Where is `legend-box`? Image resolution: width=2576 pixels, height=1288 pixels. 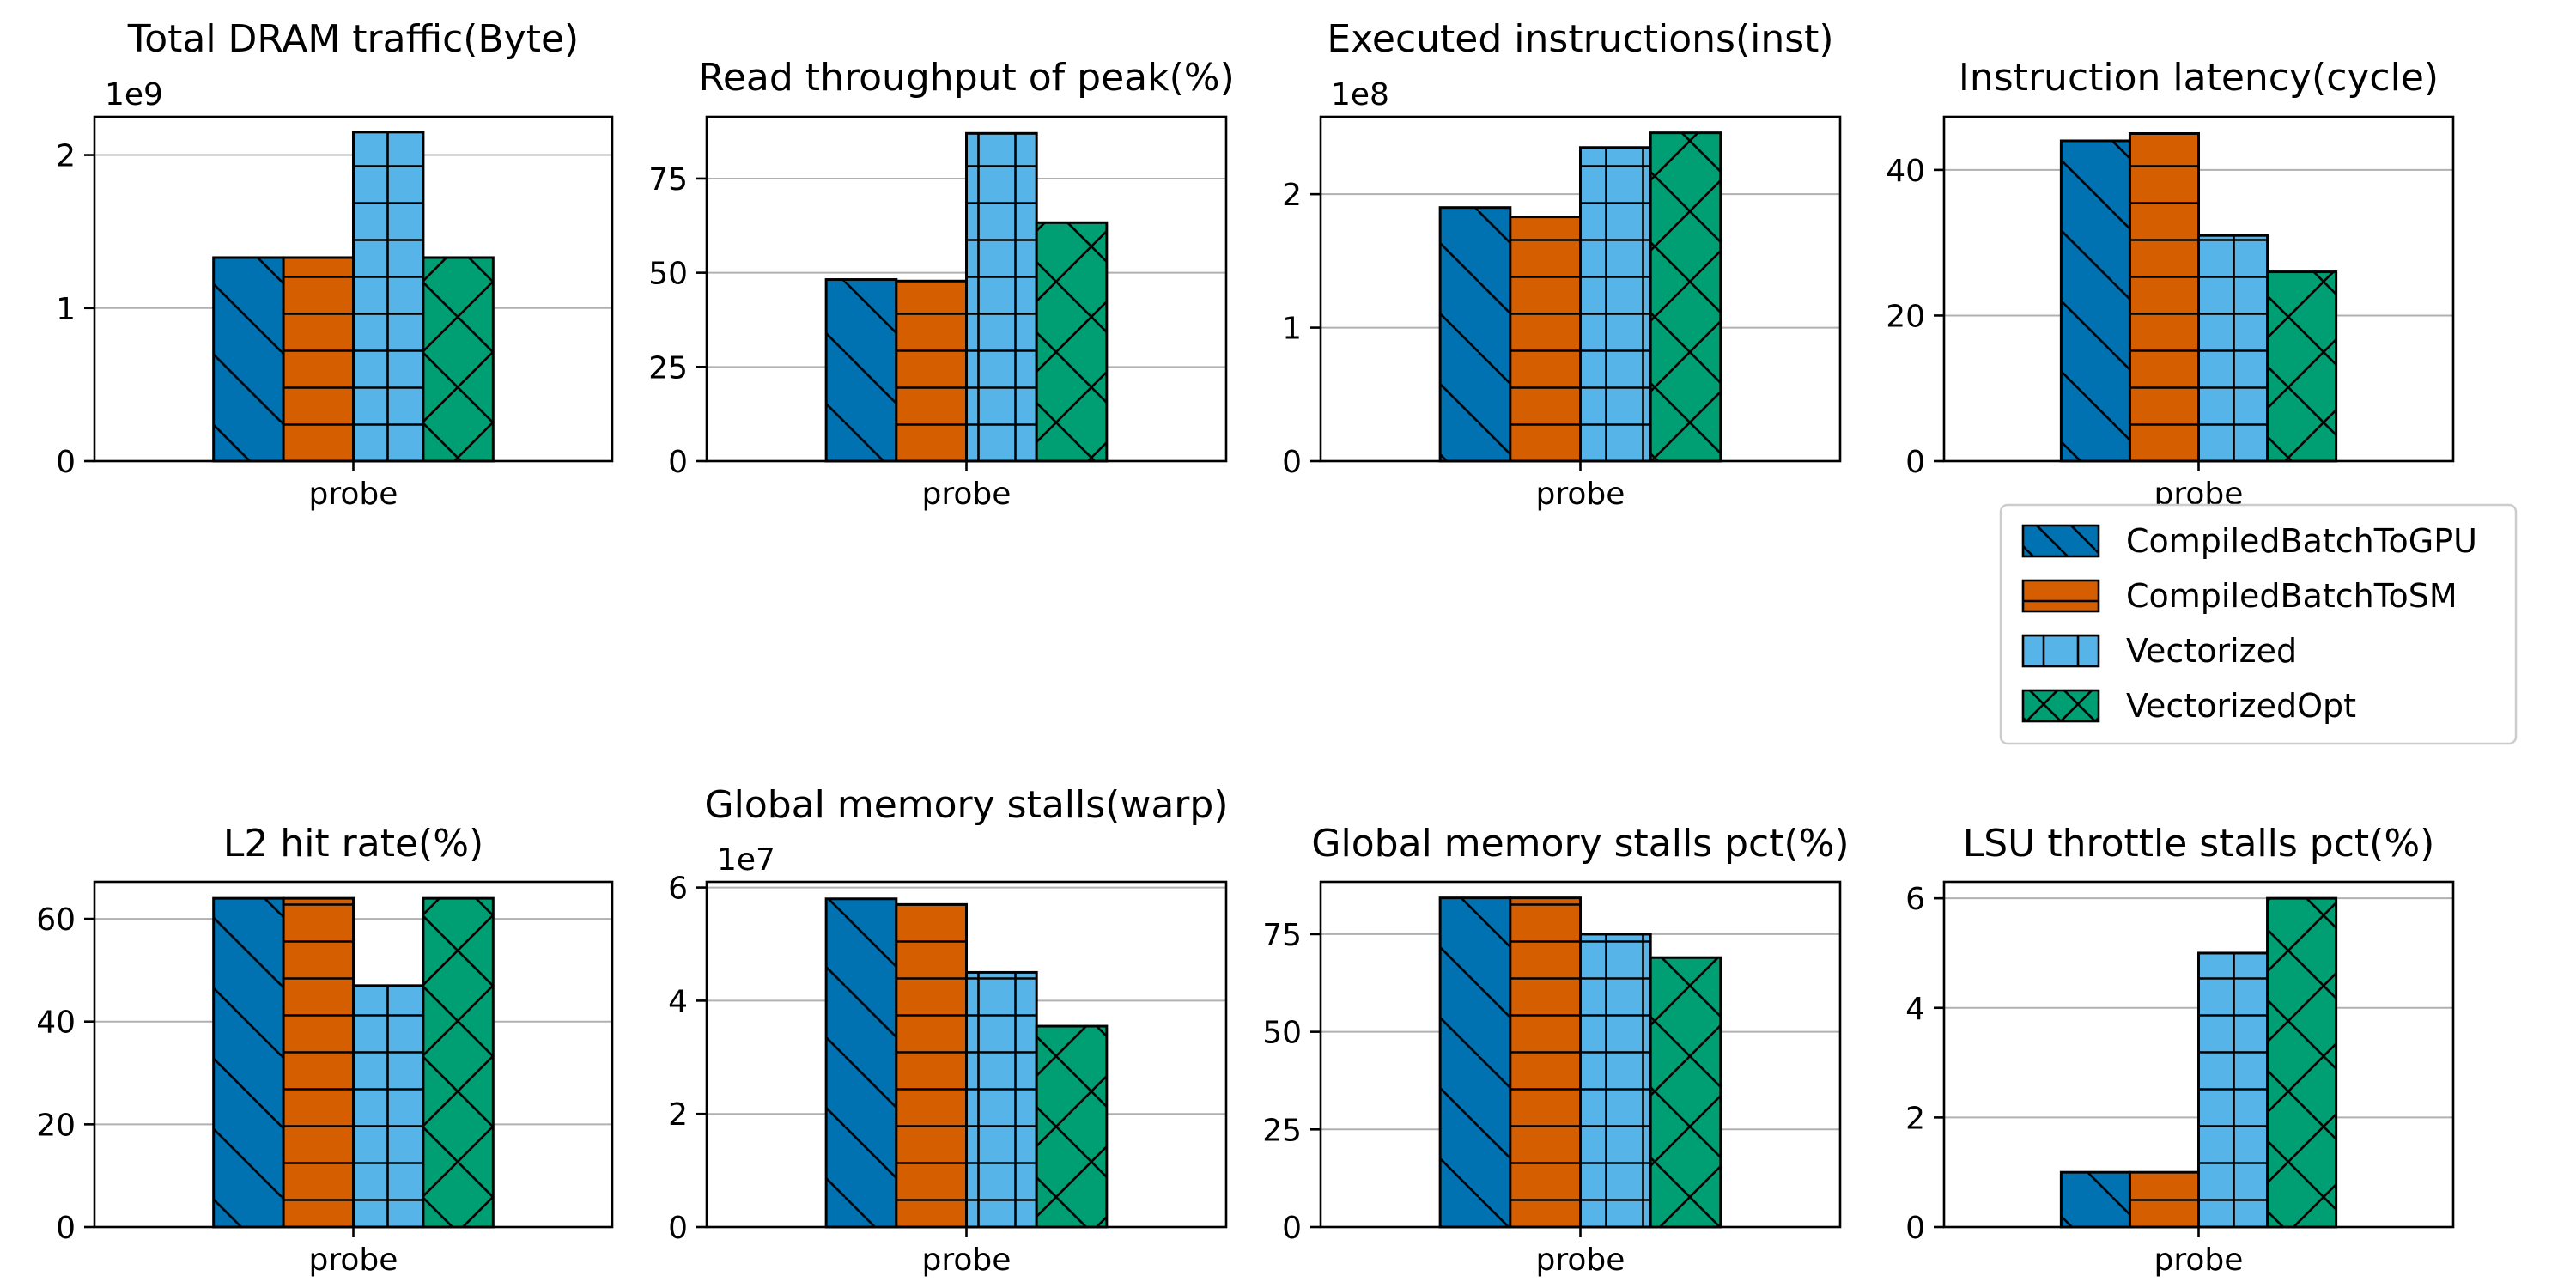 legend-box is located at coordinates (2258, 624).